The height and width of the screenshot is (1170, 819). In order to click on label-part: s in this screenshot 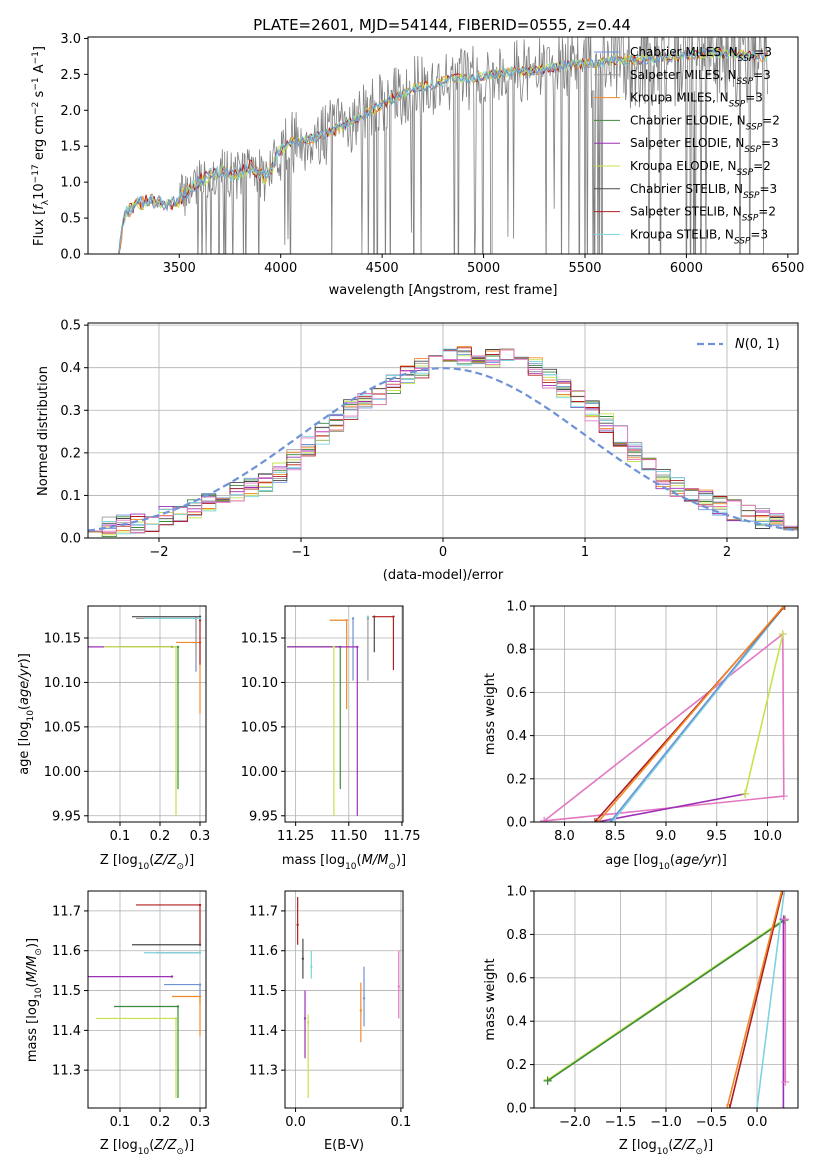, I will do `click(39, 95)`.